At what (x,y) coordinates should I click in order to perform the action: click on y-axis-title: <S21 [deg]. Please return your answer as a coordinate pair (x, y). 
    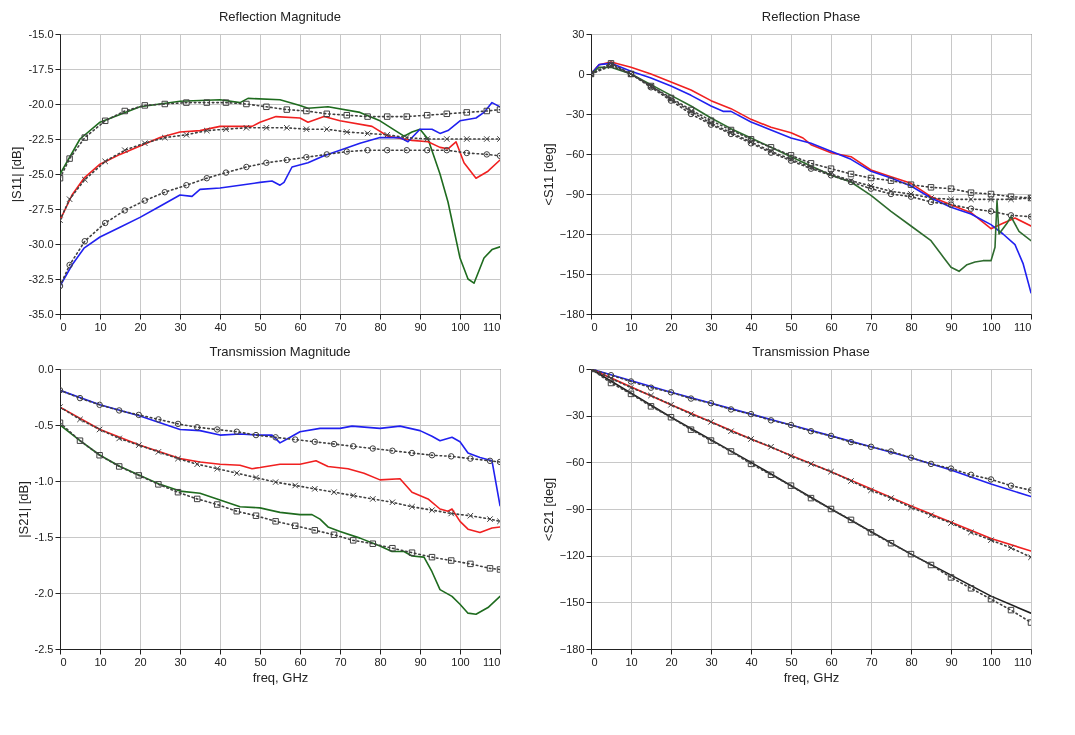
    Looking at the image, I should click on (548, 509).